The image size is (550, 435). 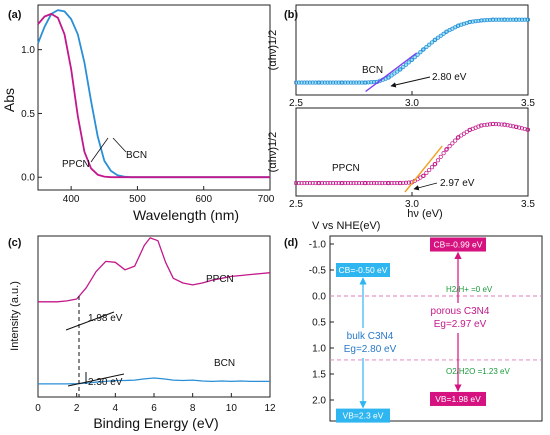 What do you see at coordinates (449, 77) in the screenshot?
I see `panel-b-top-eg-label: 2.80 eV` at bounding box center [449, 77].